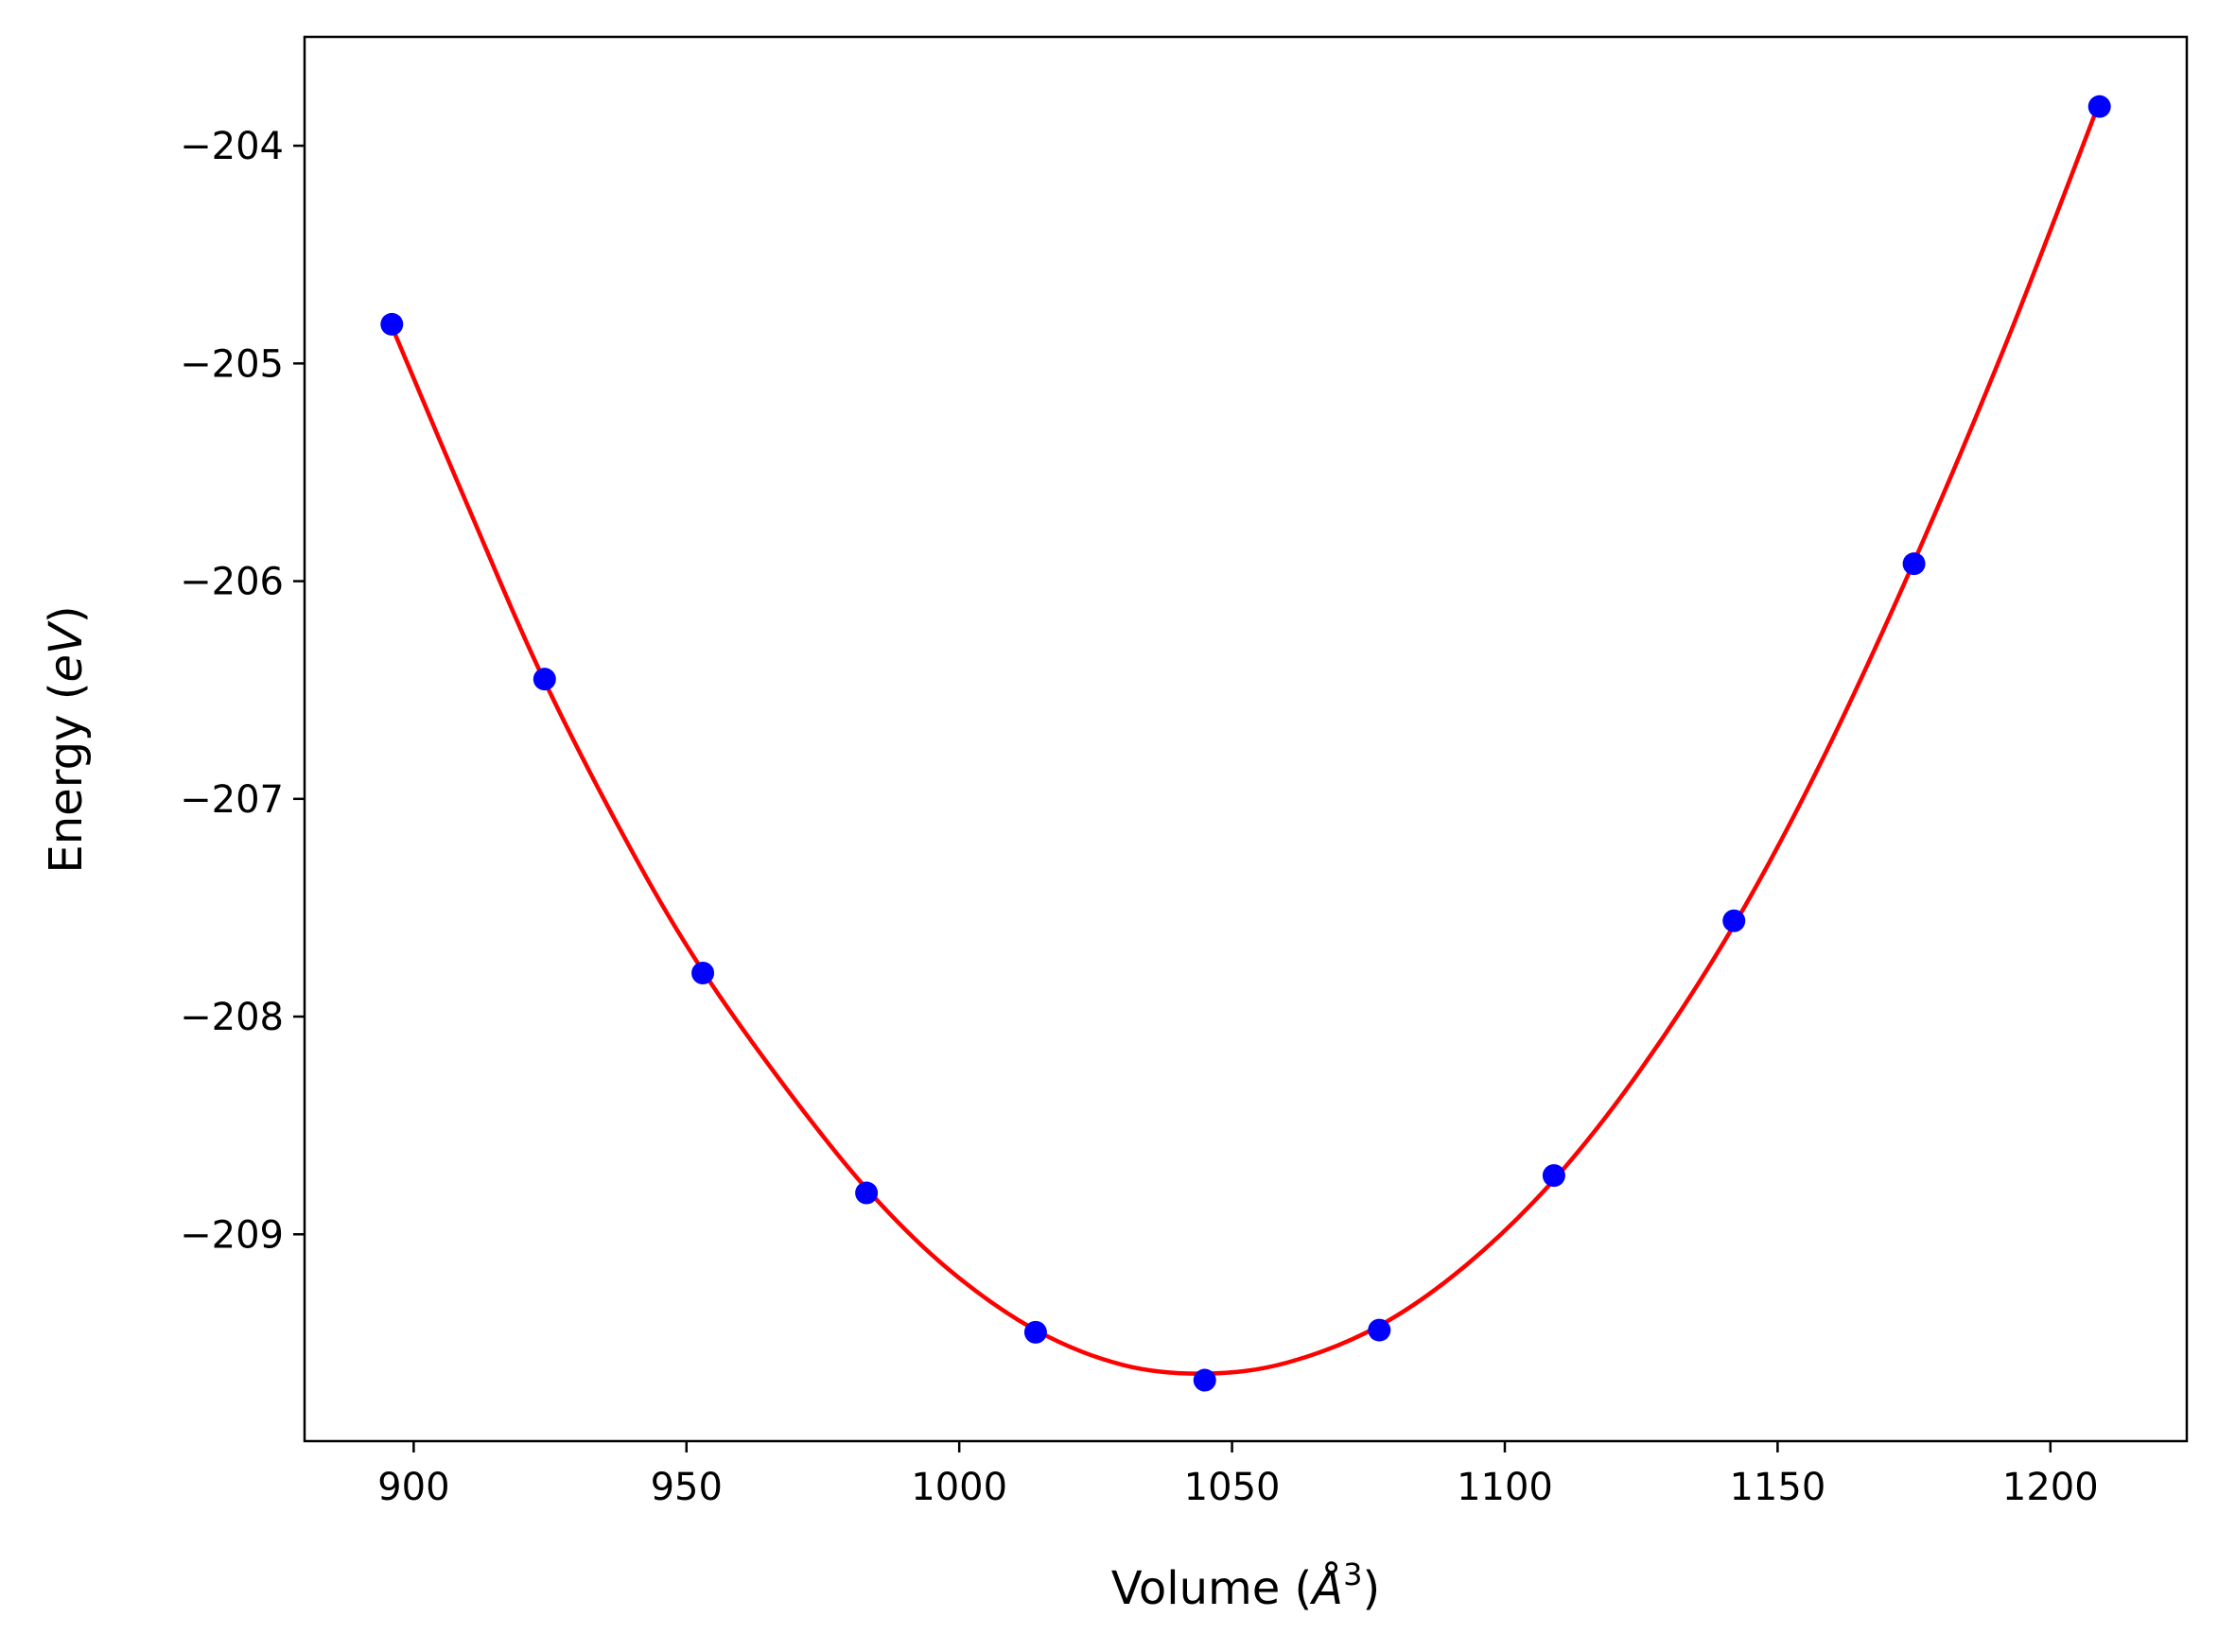  Describe the element at coordinates (1777, 1488) in the screenshot. I see `x-tick-label: 1150` at that location.